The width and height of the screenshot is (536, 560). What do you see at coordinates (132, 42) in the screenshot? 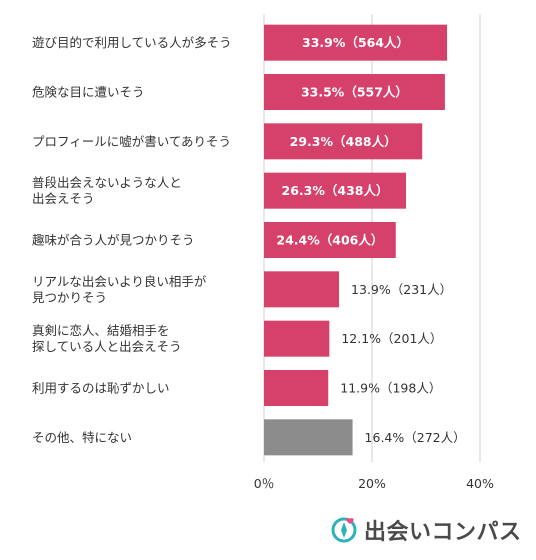
I see `category-label: 遊び目的で利用している人が多そう` at bounding box center [132, 42].